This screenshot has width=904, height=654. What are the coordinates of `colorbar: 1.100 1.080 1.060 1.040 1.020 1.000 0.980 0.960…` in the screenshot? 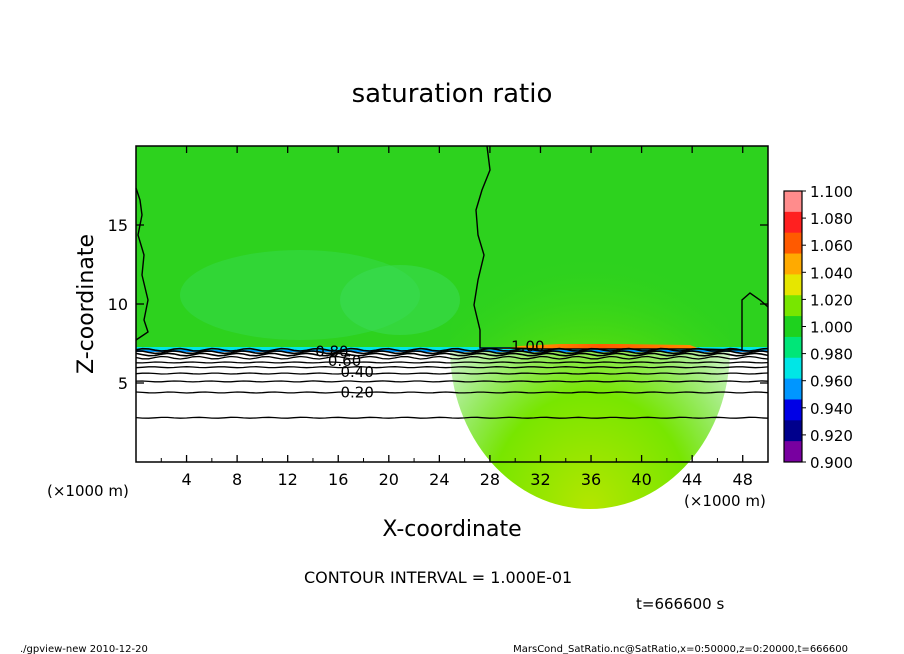 It's located at (818, 327).